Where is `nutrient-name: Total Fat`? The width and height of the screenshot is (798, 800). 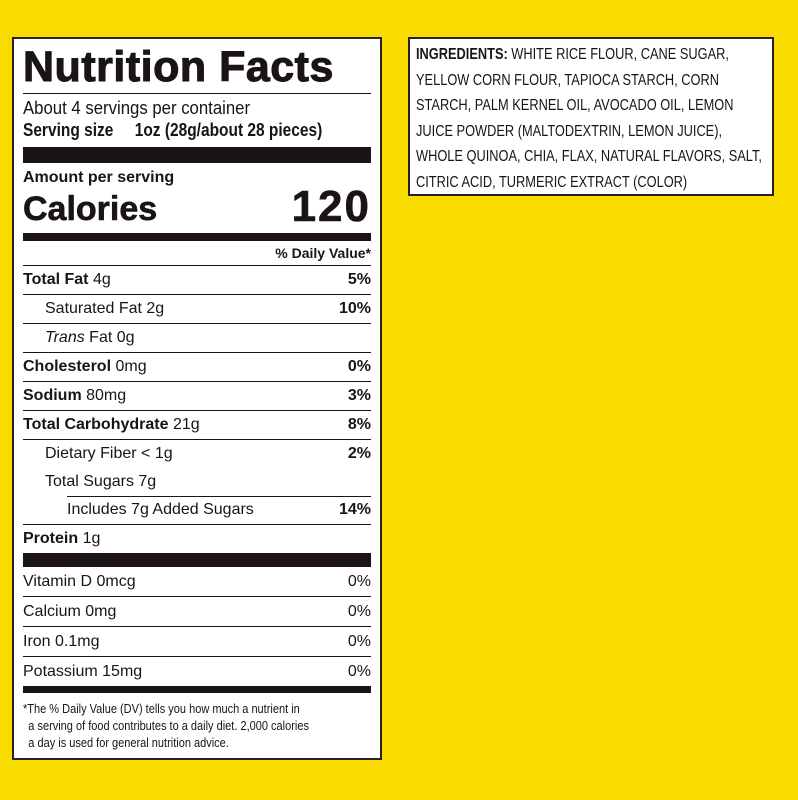
nutrient-name: Total Fat is located at coordinates (56, 279).